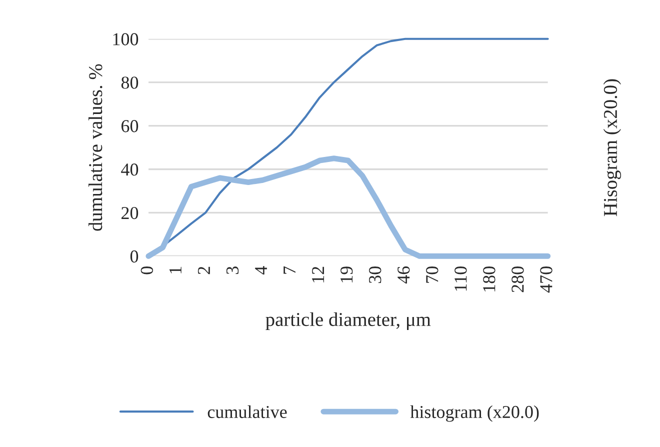 This screenshot has height=447, width=660. What do you see at coordinates (129, 169) in the screenshot?
I see `y-tick-label: 40` at bounding box center [129, 169].